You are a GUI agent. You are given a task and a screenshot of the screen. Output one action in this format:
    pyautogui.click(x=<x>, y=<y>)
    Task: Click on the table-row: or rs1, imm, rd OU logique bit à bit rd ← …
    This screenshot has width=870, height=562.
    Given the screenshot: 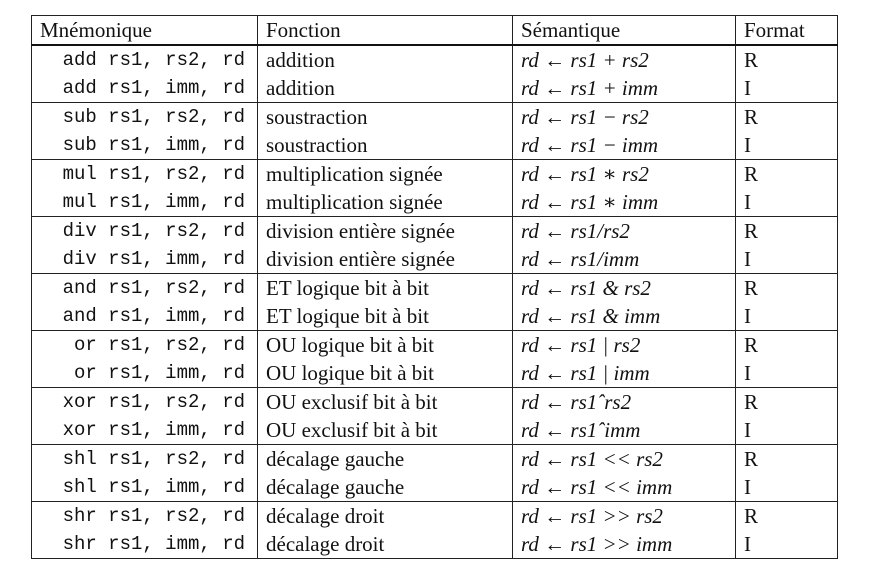 What is the action you would take?
    pyautogui.click(x=434, y=373)
    